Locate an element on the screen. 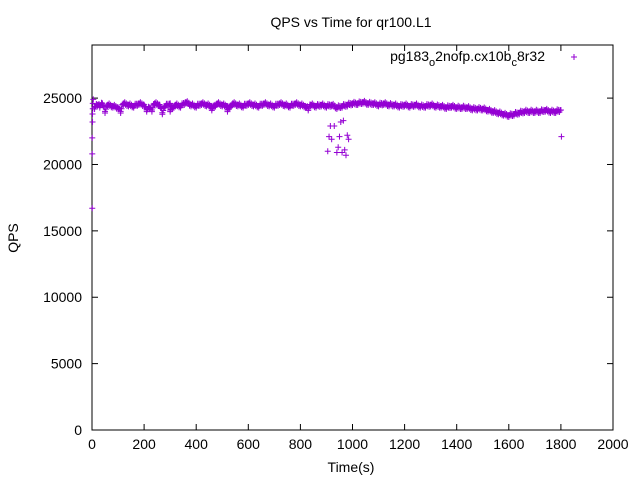 This screenshot has height=480, width=640. x-tick-label: 2000 is located at coordinates (612, 444).